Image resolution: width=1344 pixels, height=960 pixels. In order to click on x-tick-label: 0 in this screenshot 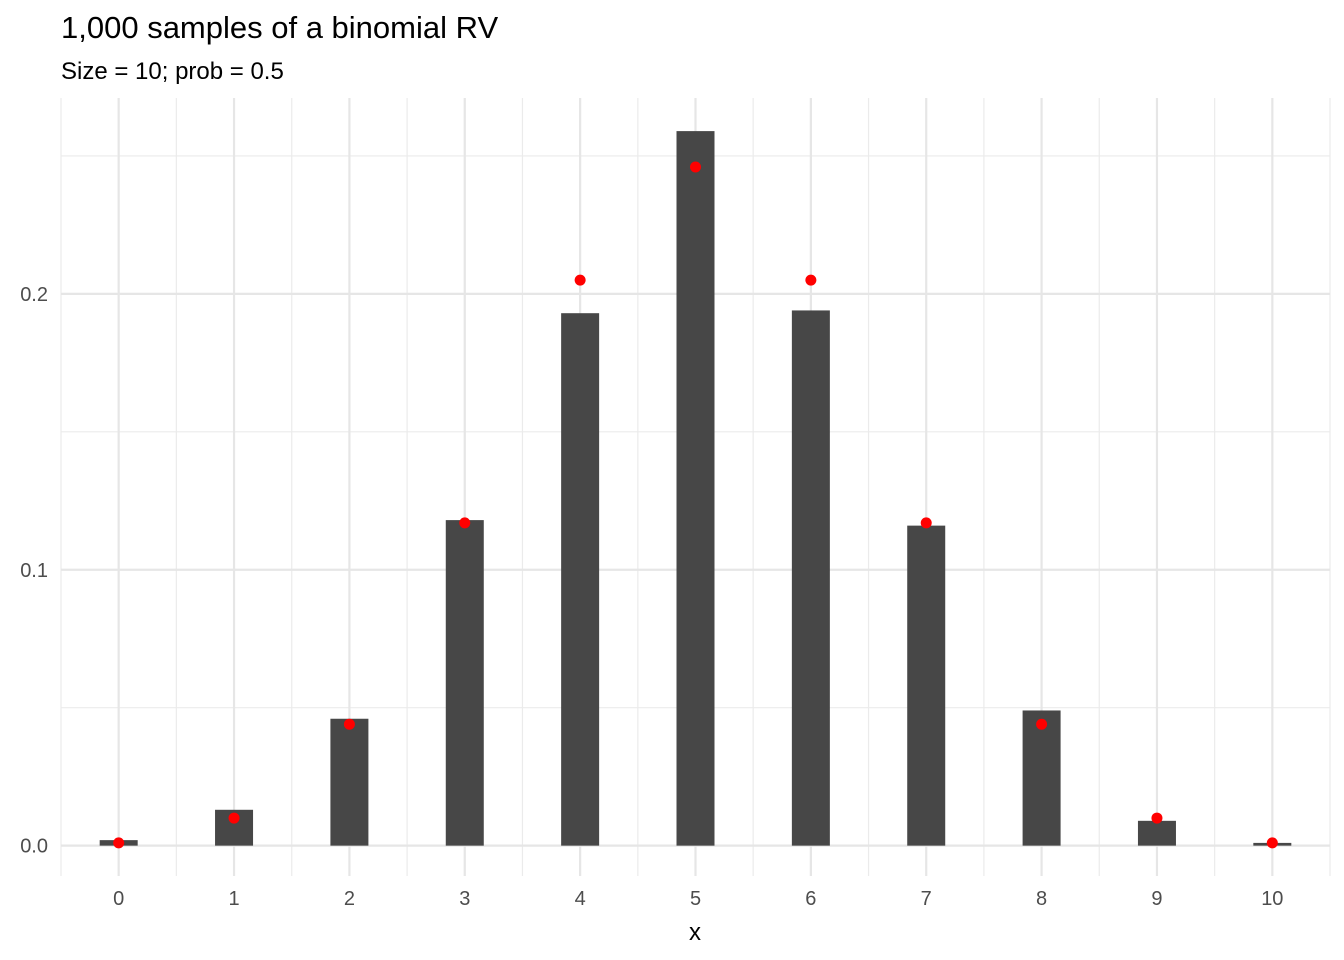, I will do `click(118, 899)`.